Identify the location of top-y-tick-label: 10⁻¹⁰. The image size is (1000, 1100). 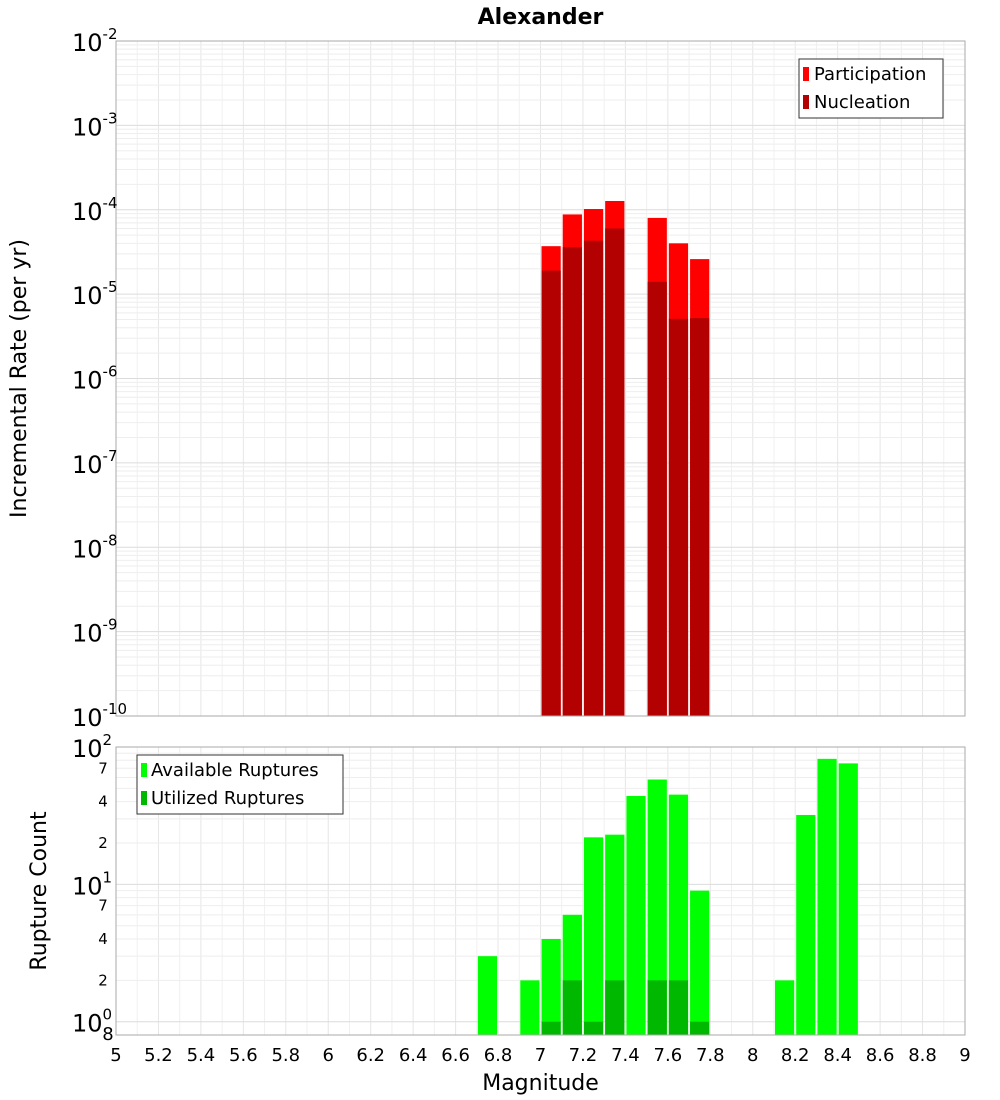
(99, 716).